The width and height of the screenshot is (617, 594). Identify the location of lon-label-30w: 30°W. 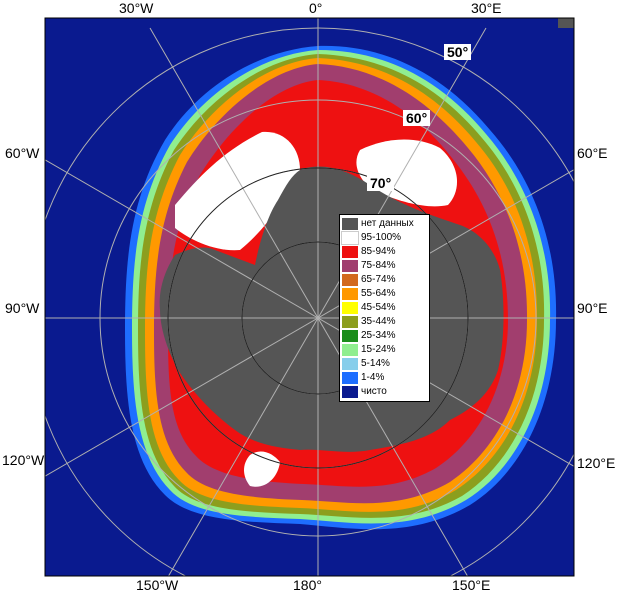
(136, 8).